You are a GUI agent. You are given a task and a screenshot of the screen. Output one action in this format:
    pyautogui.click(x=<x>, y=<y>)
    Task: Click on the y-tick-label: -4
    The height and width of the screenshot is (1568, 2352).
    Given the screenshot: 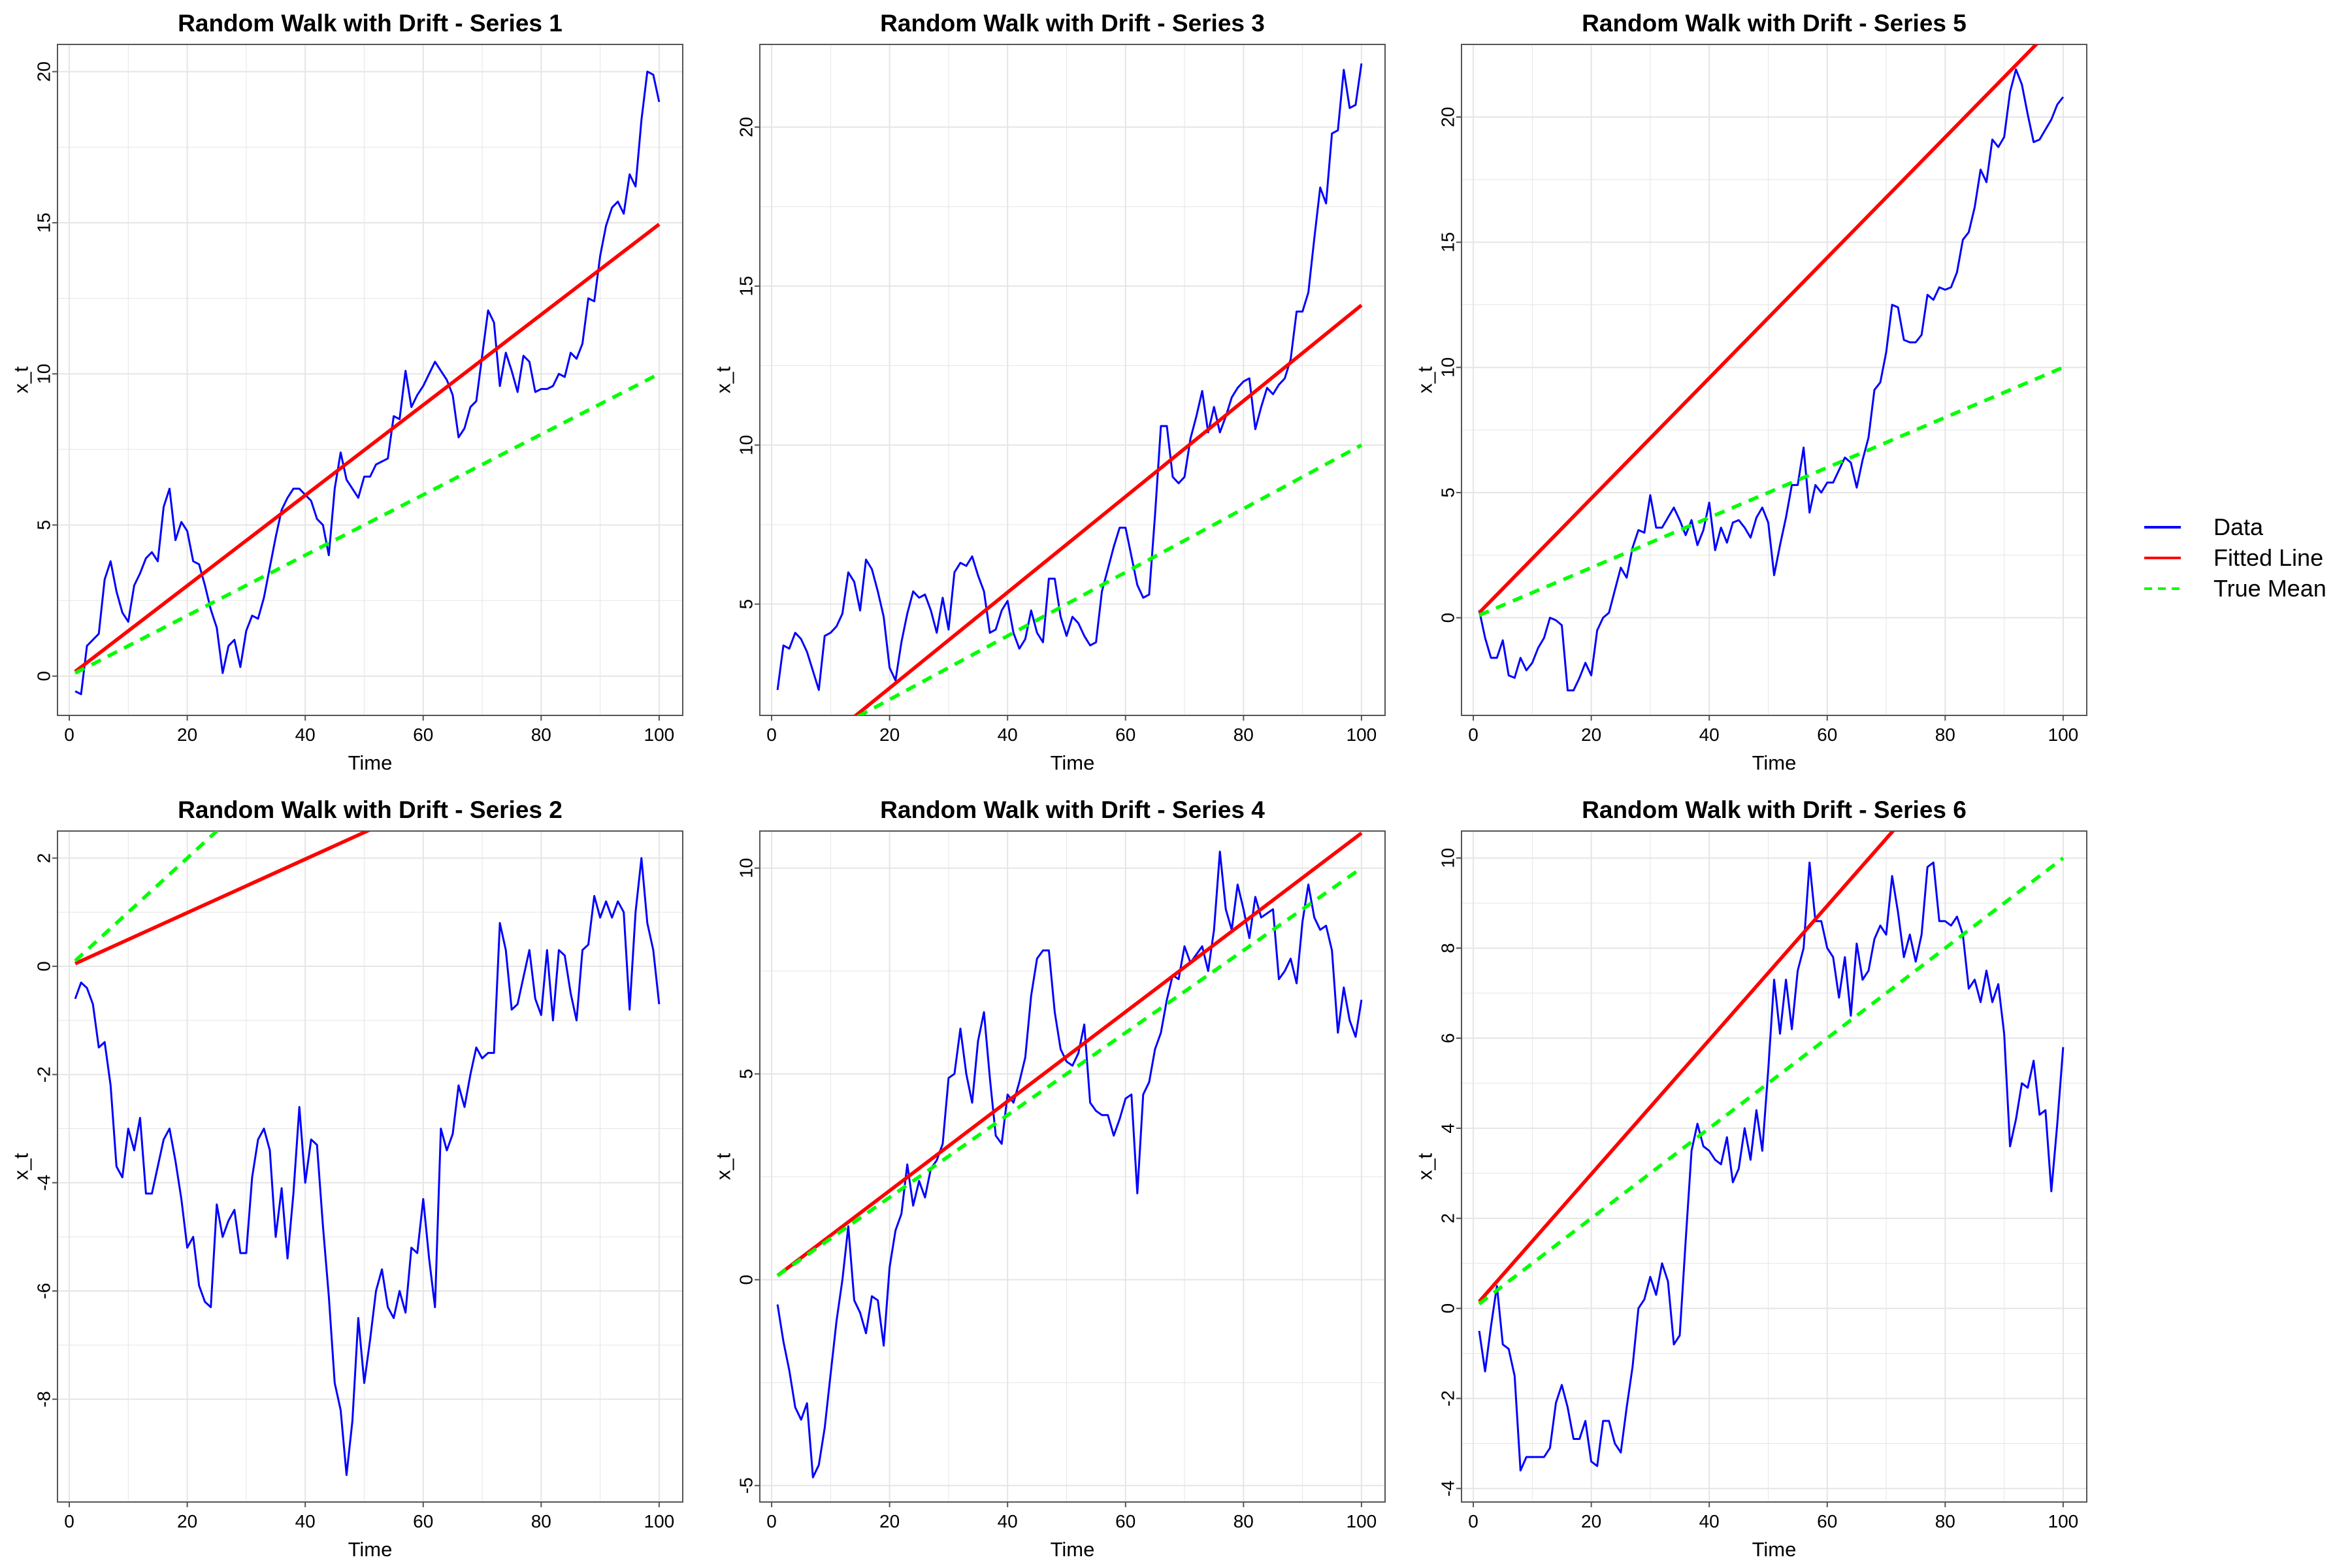 What is the action you would take?
    pyautogui.click(x=44, y=1183)
    